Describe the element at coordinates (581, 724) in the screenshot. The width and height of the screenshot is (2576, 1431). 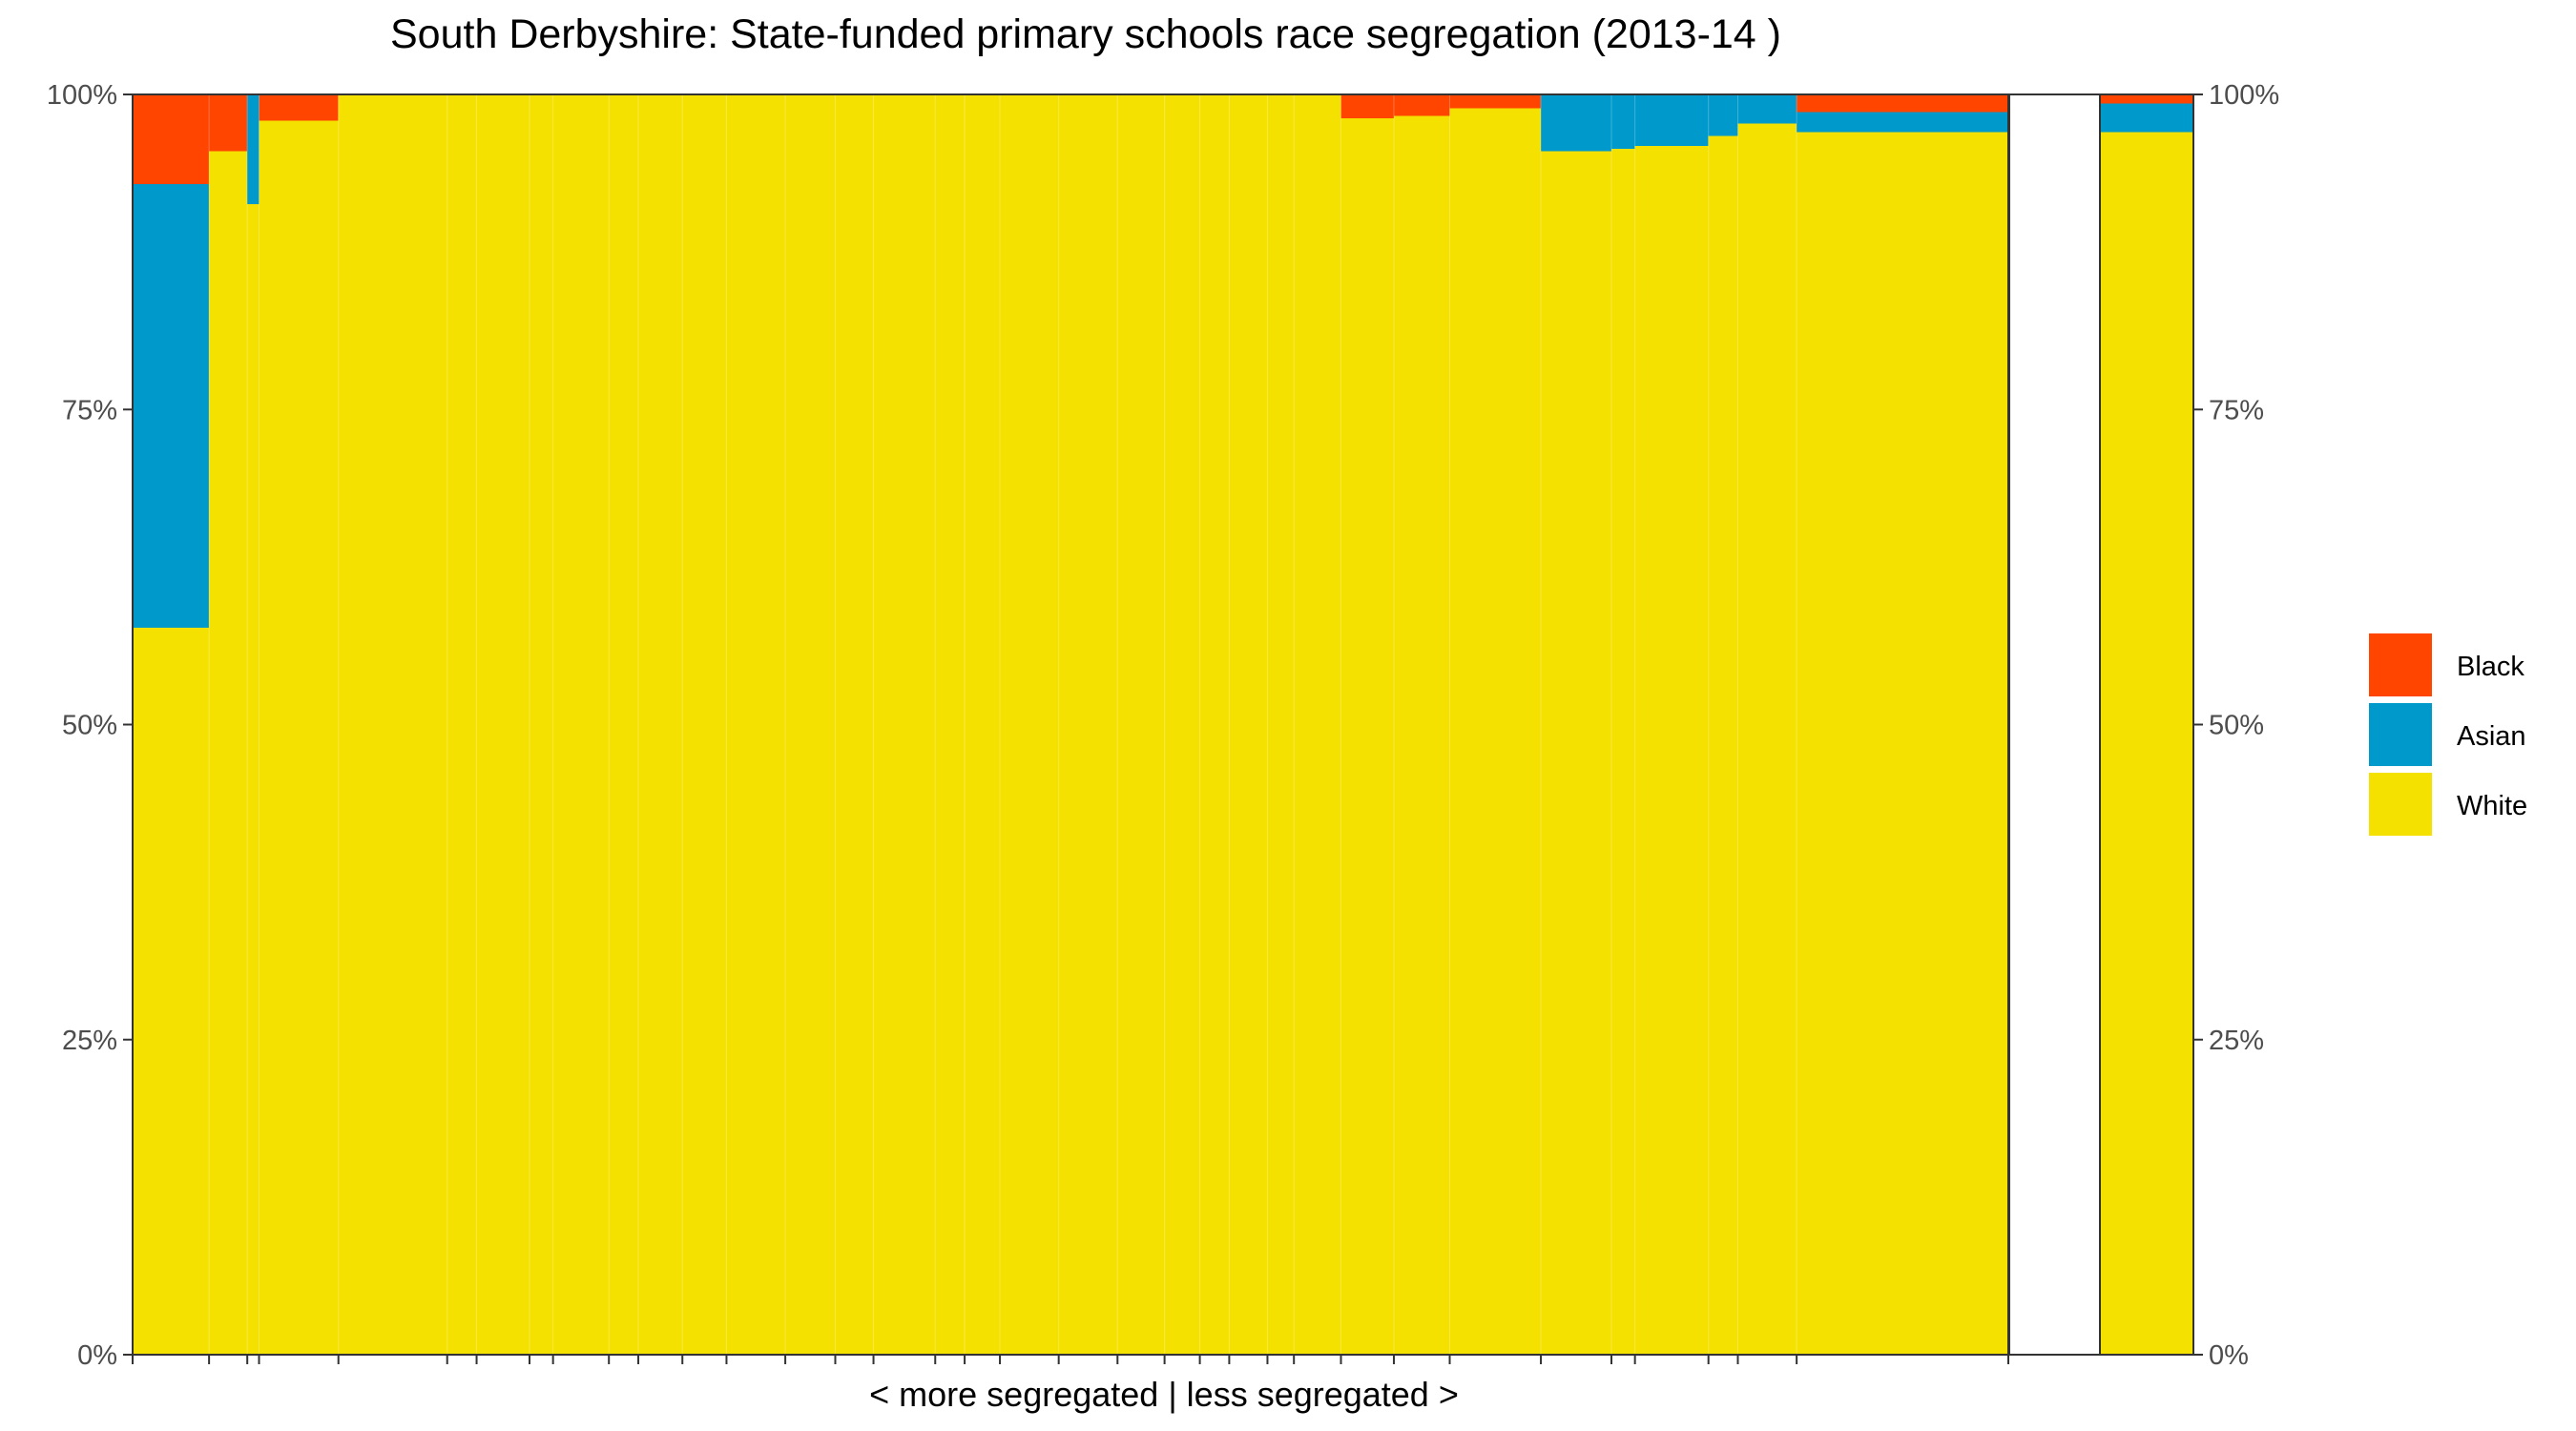
I see `school-bar-8-white-segment` at that location.